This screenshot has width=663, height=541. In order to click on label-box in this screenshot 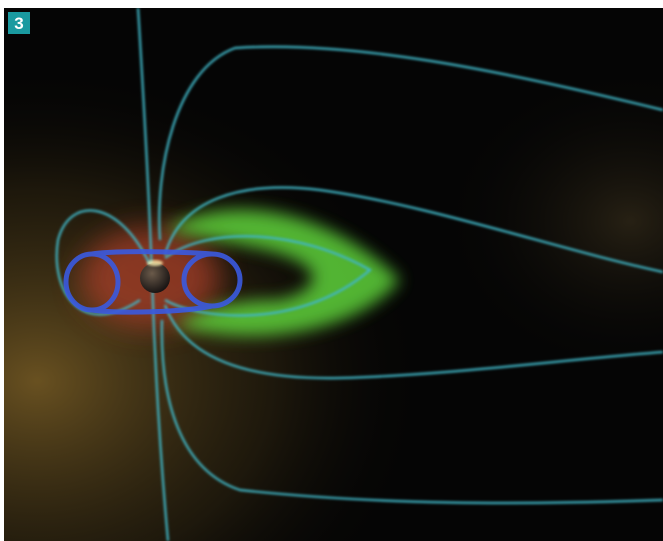, I will do `click(19, 23)`.